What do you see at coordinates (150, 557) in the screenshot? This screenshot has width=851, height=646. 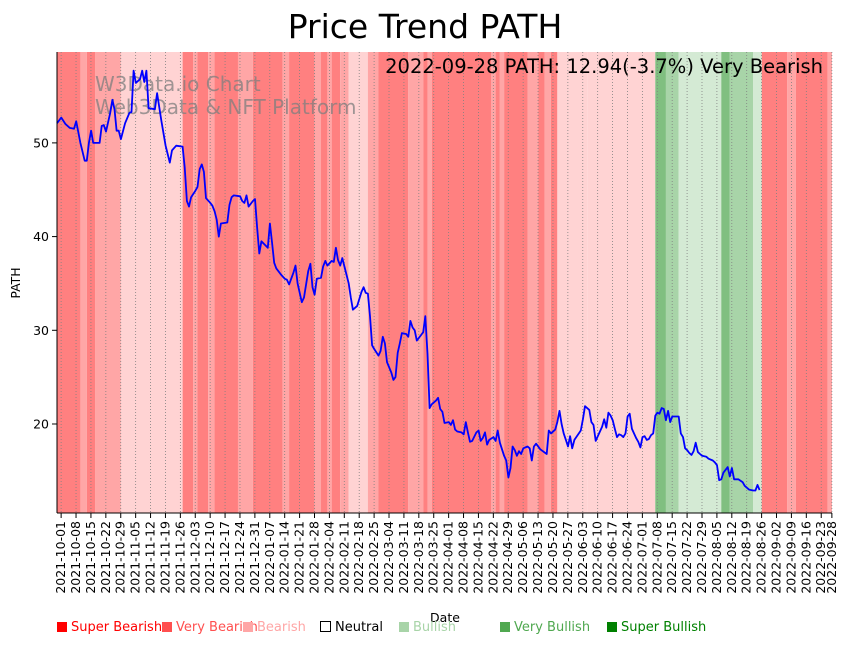 I see `x-tick-label: 2021-11-12` at bounding box center [150, 557].